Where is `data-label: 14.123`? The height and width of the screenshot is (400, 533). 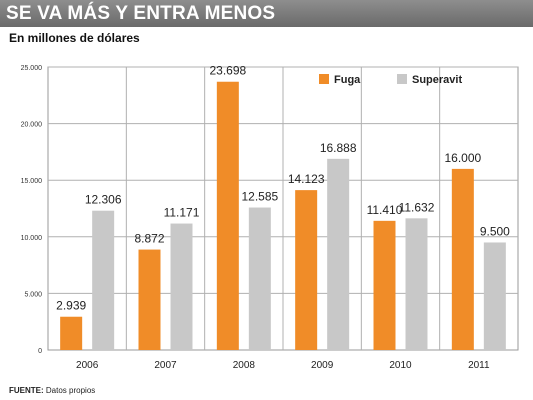 data-label: 14.123 is located at coordinates (306, 179).